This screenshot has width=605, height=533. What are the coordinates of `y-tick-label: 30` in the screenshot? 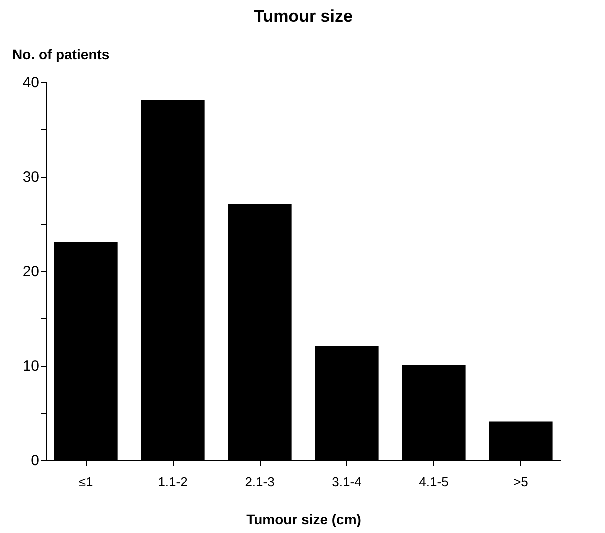 It's located at (31, 177).